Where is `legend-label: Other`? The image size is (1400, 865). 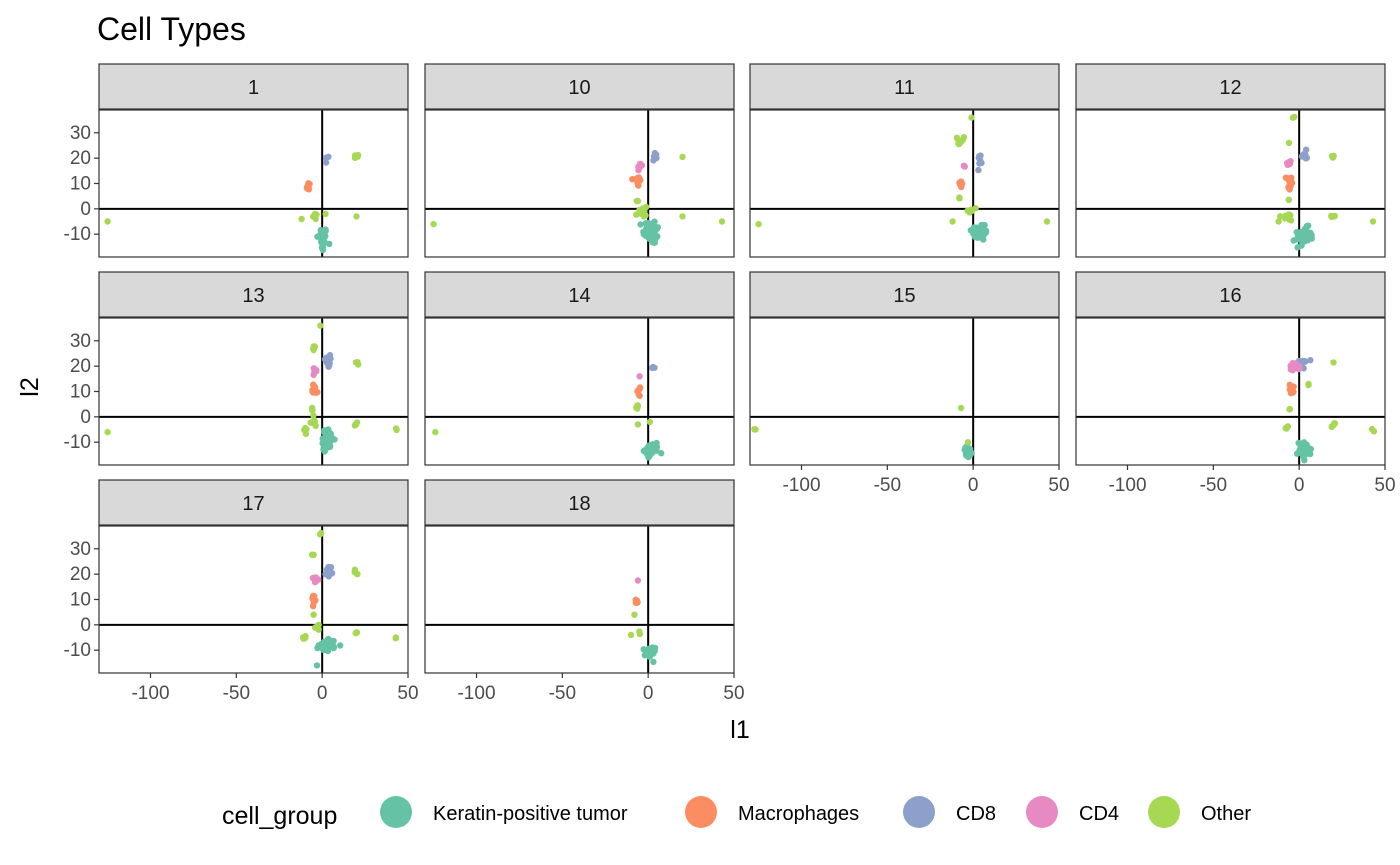 legend-label: Other is located at coordinates (1226, 814).